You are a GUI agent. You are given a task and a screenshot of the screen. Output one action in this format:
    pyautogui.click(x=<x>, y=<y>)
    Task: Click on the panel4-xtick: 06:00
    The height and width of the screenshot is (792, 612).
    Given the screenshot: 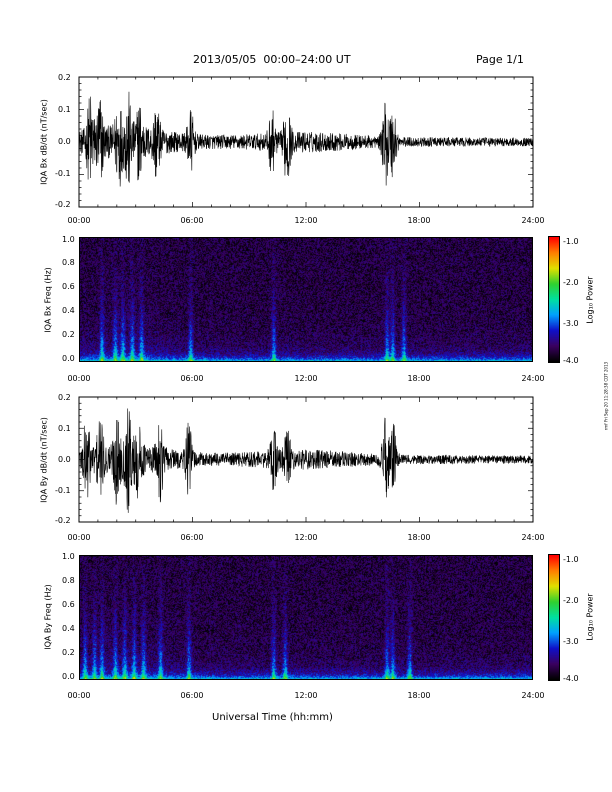 What is the action you would take?
    pyautogui.click(x=192, y=695)
    